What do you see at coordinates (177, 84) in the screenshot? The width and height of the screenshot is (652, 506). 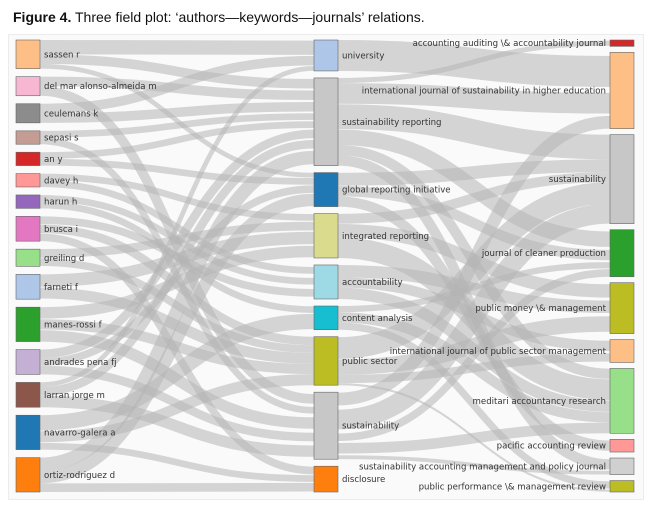 I see `author-keyword-link-ceulemans-k-to-university` at bounding box center [177, 84].